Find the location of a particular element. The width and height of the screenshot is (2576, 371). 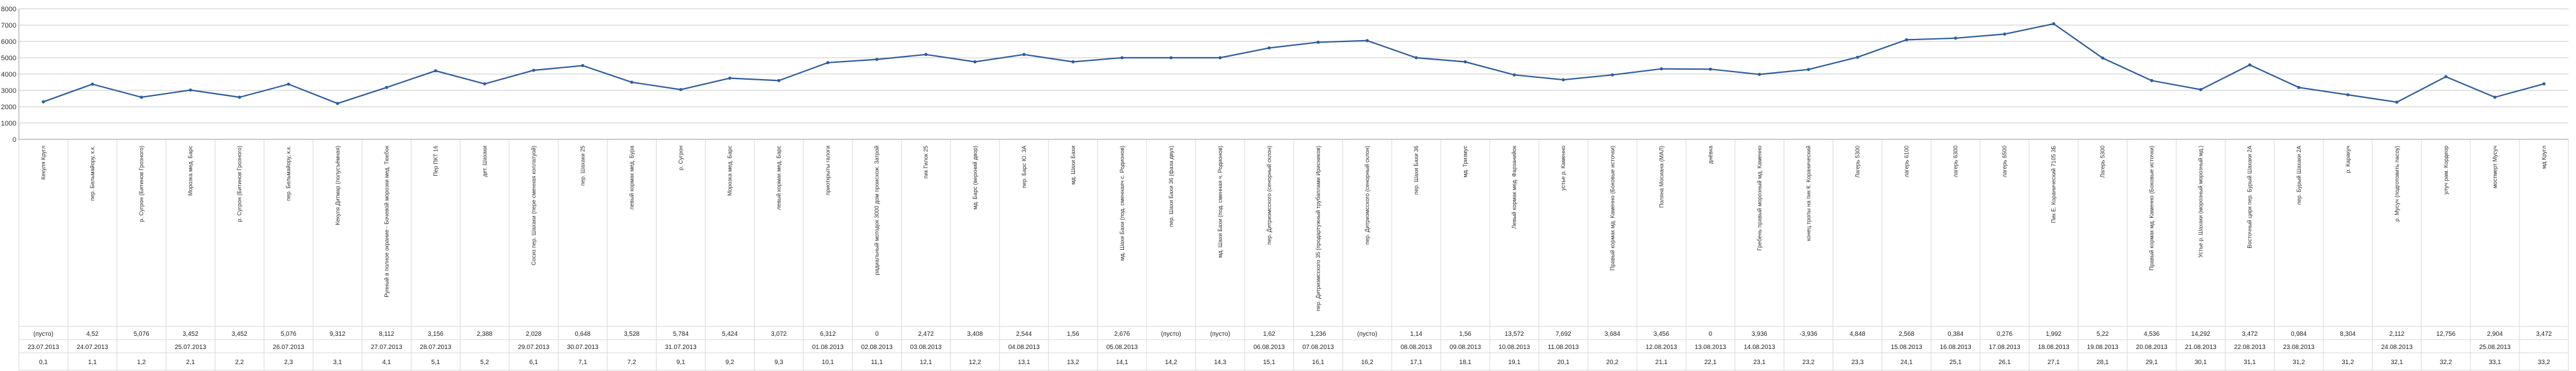

table-id: 17,1 is located at coordinates (1416, 362).